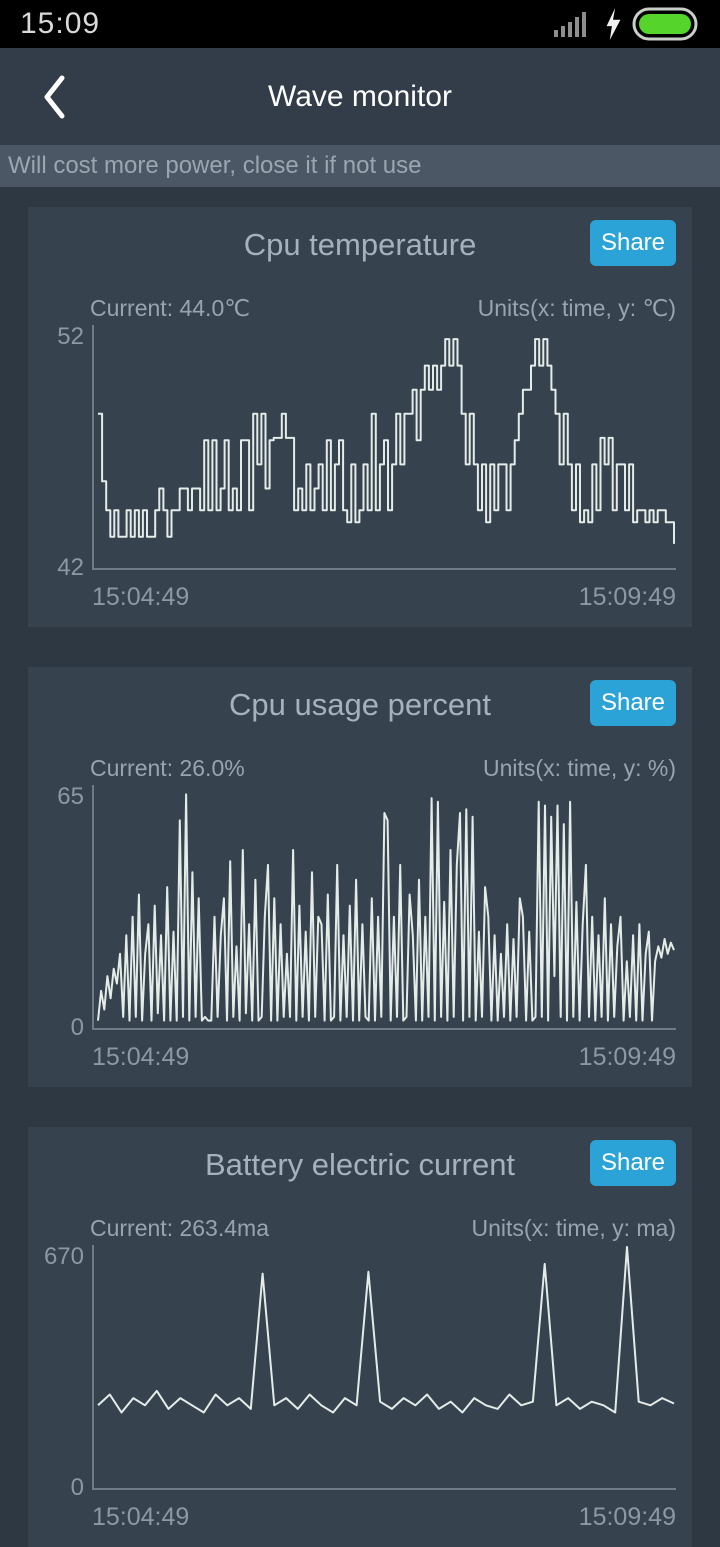 The height and width of the screenshot is (1547, 720). Describe the element at coordinates (579, 768) in the screenshot. I see `units-label: Units(x: time, y: %)` at that location.